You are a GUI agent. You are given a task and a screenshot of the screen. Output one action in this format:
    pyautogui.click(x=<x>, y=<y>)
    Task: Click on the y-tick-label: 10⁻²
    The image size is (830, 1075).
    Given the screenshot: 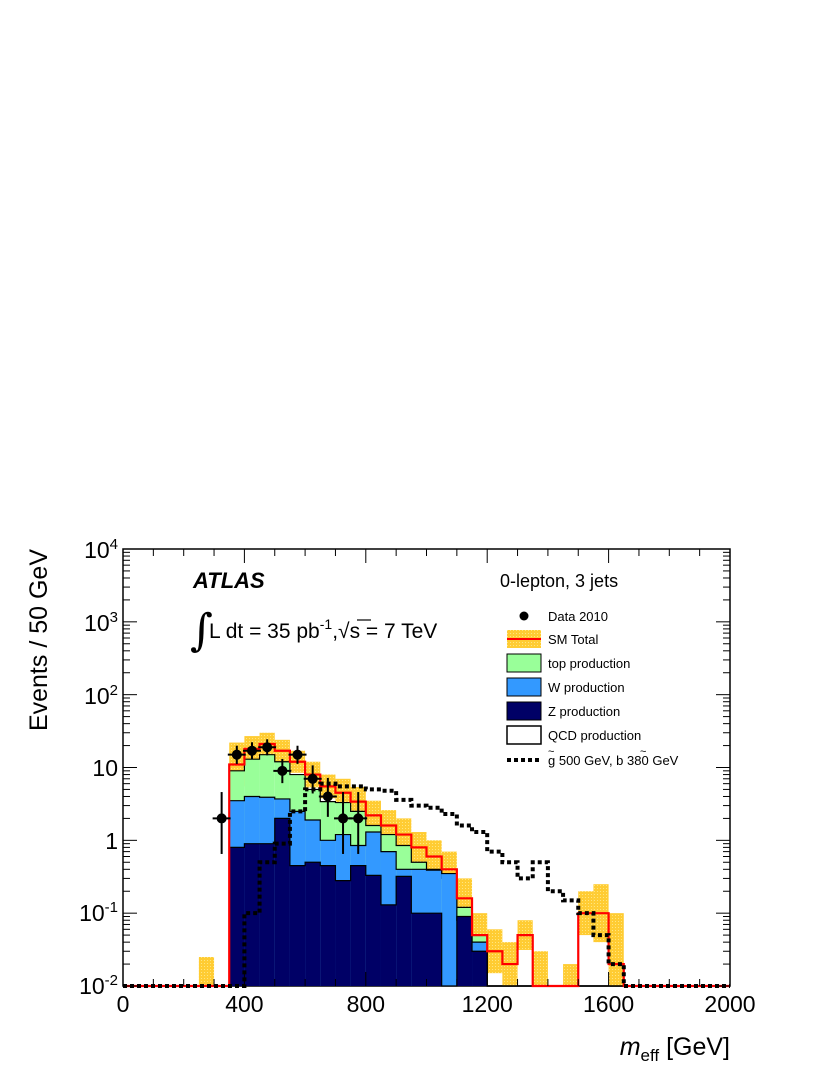 What is the action you would take?
    pyautogui.click(x=98, y=985)
    